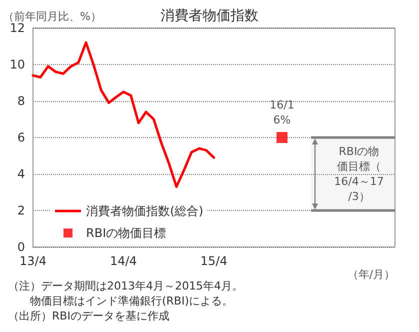 The width and height of the screenshot is (419, 332). Describe the element at coordinates (21, 174) in the screenshot. I see `y-tick-label: 4` at that location.